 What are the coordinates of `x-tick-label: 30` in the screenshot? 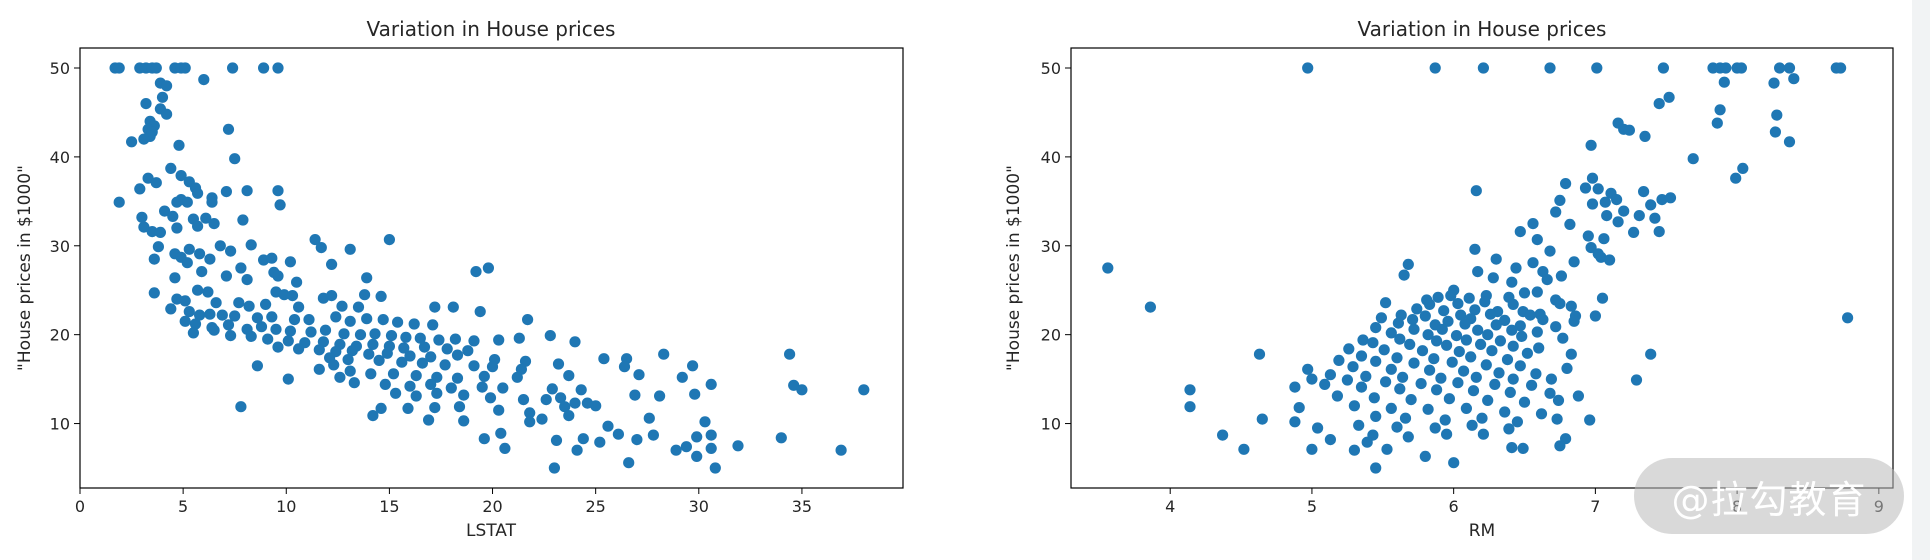 It's located at (699, 506).